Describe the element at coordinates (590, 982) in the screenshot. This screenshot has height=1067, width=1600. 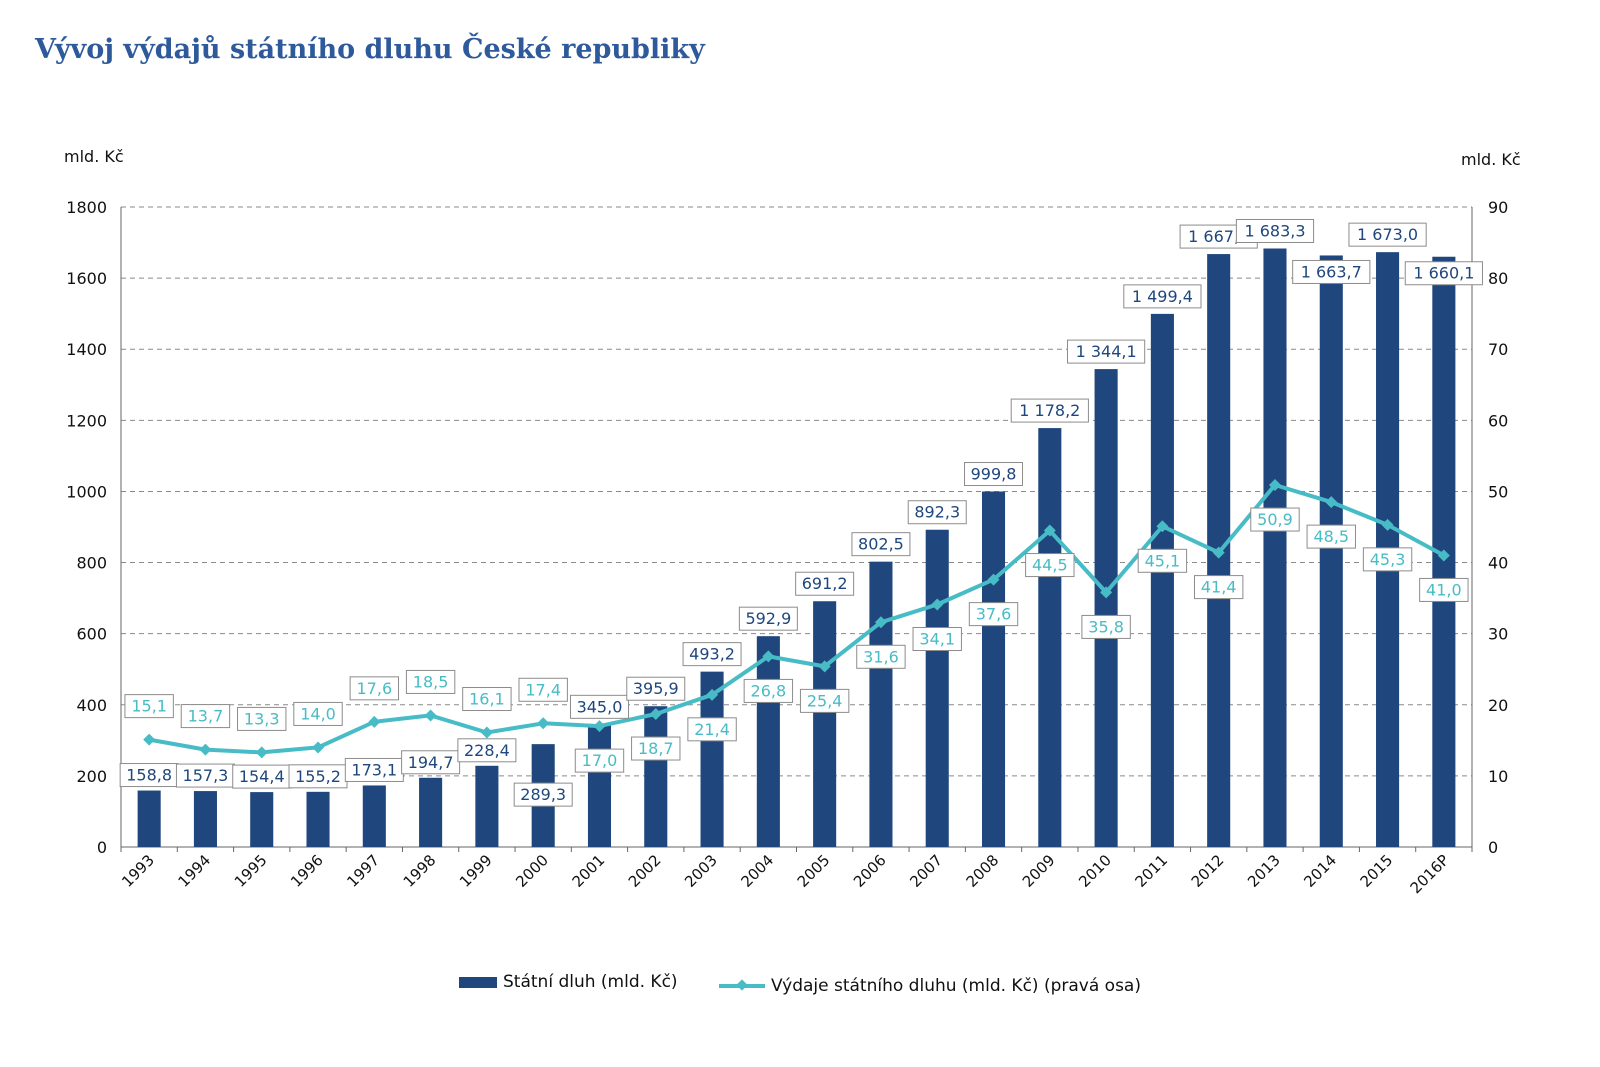
I see `legend-label-debt: Státní dluh (mld. Kč)` at that location.